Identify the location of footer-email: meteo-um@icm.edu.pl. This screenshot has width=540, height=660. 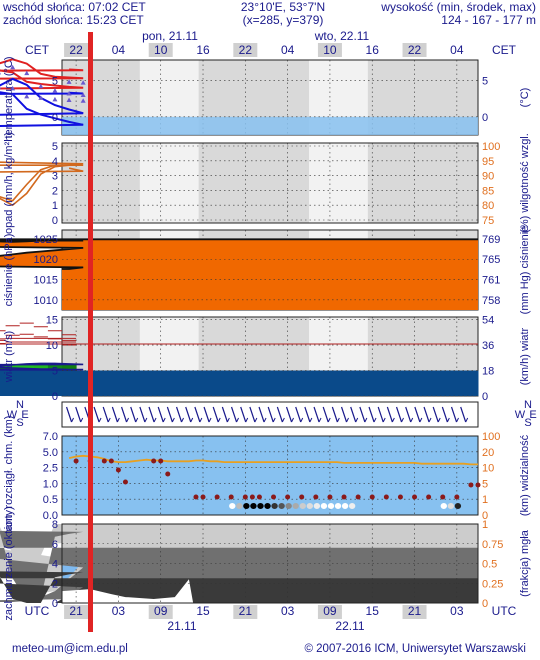
(70, 649).